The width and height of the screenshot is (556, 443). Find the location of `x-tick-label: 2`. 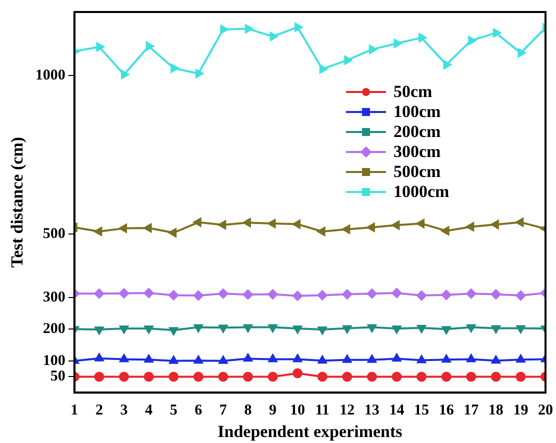

x-tick-label: 2 is located at coordinates (99, 410).